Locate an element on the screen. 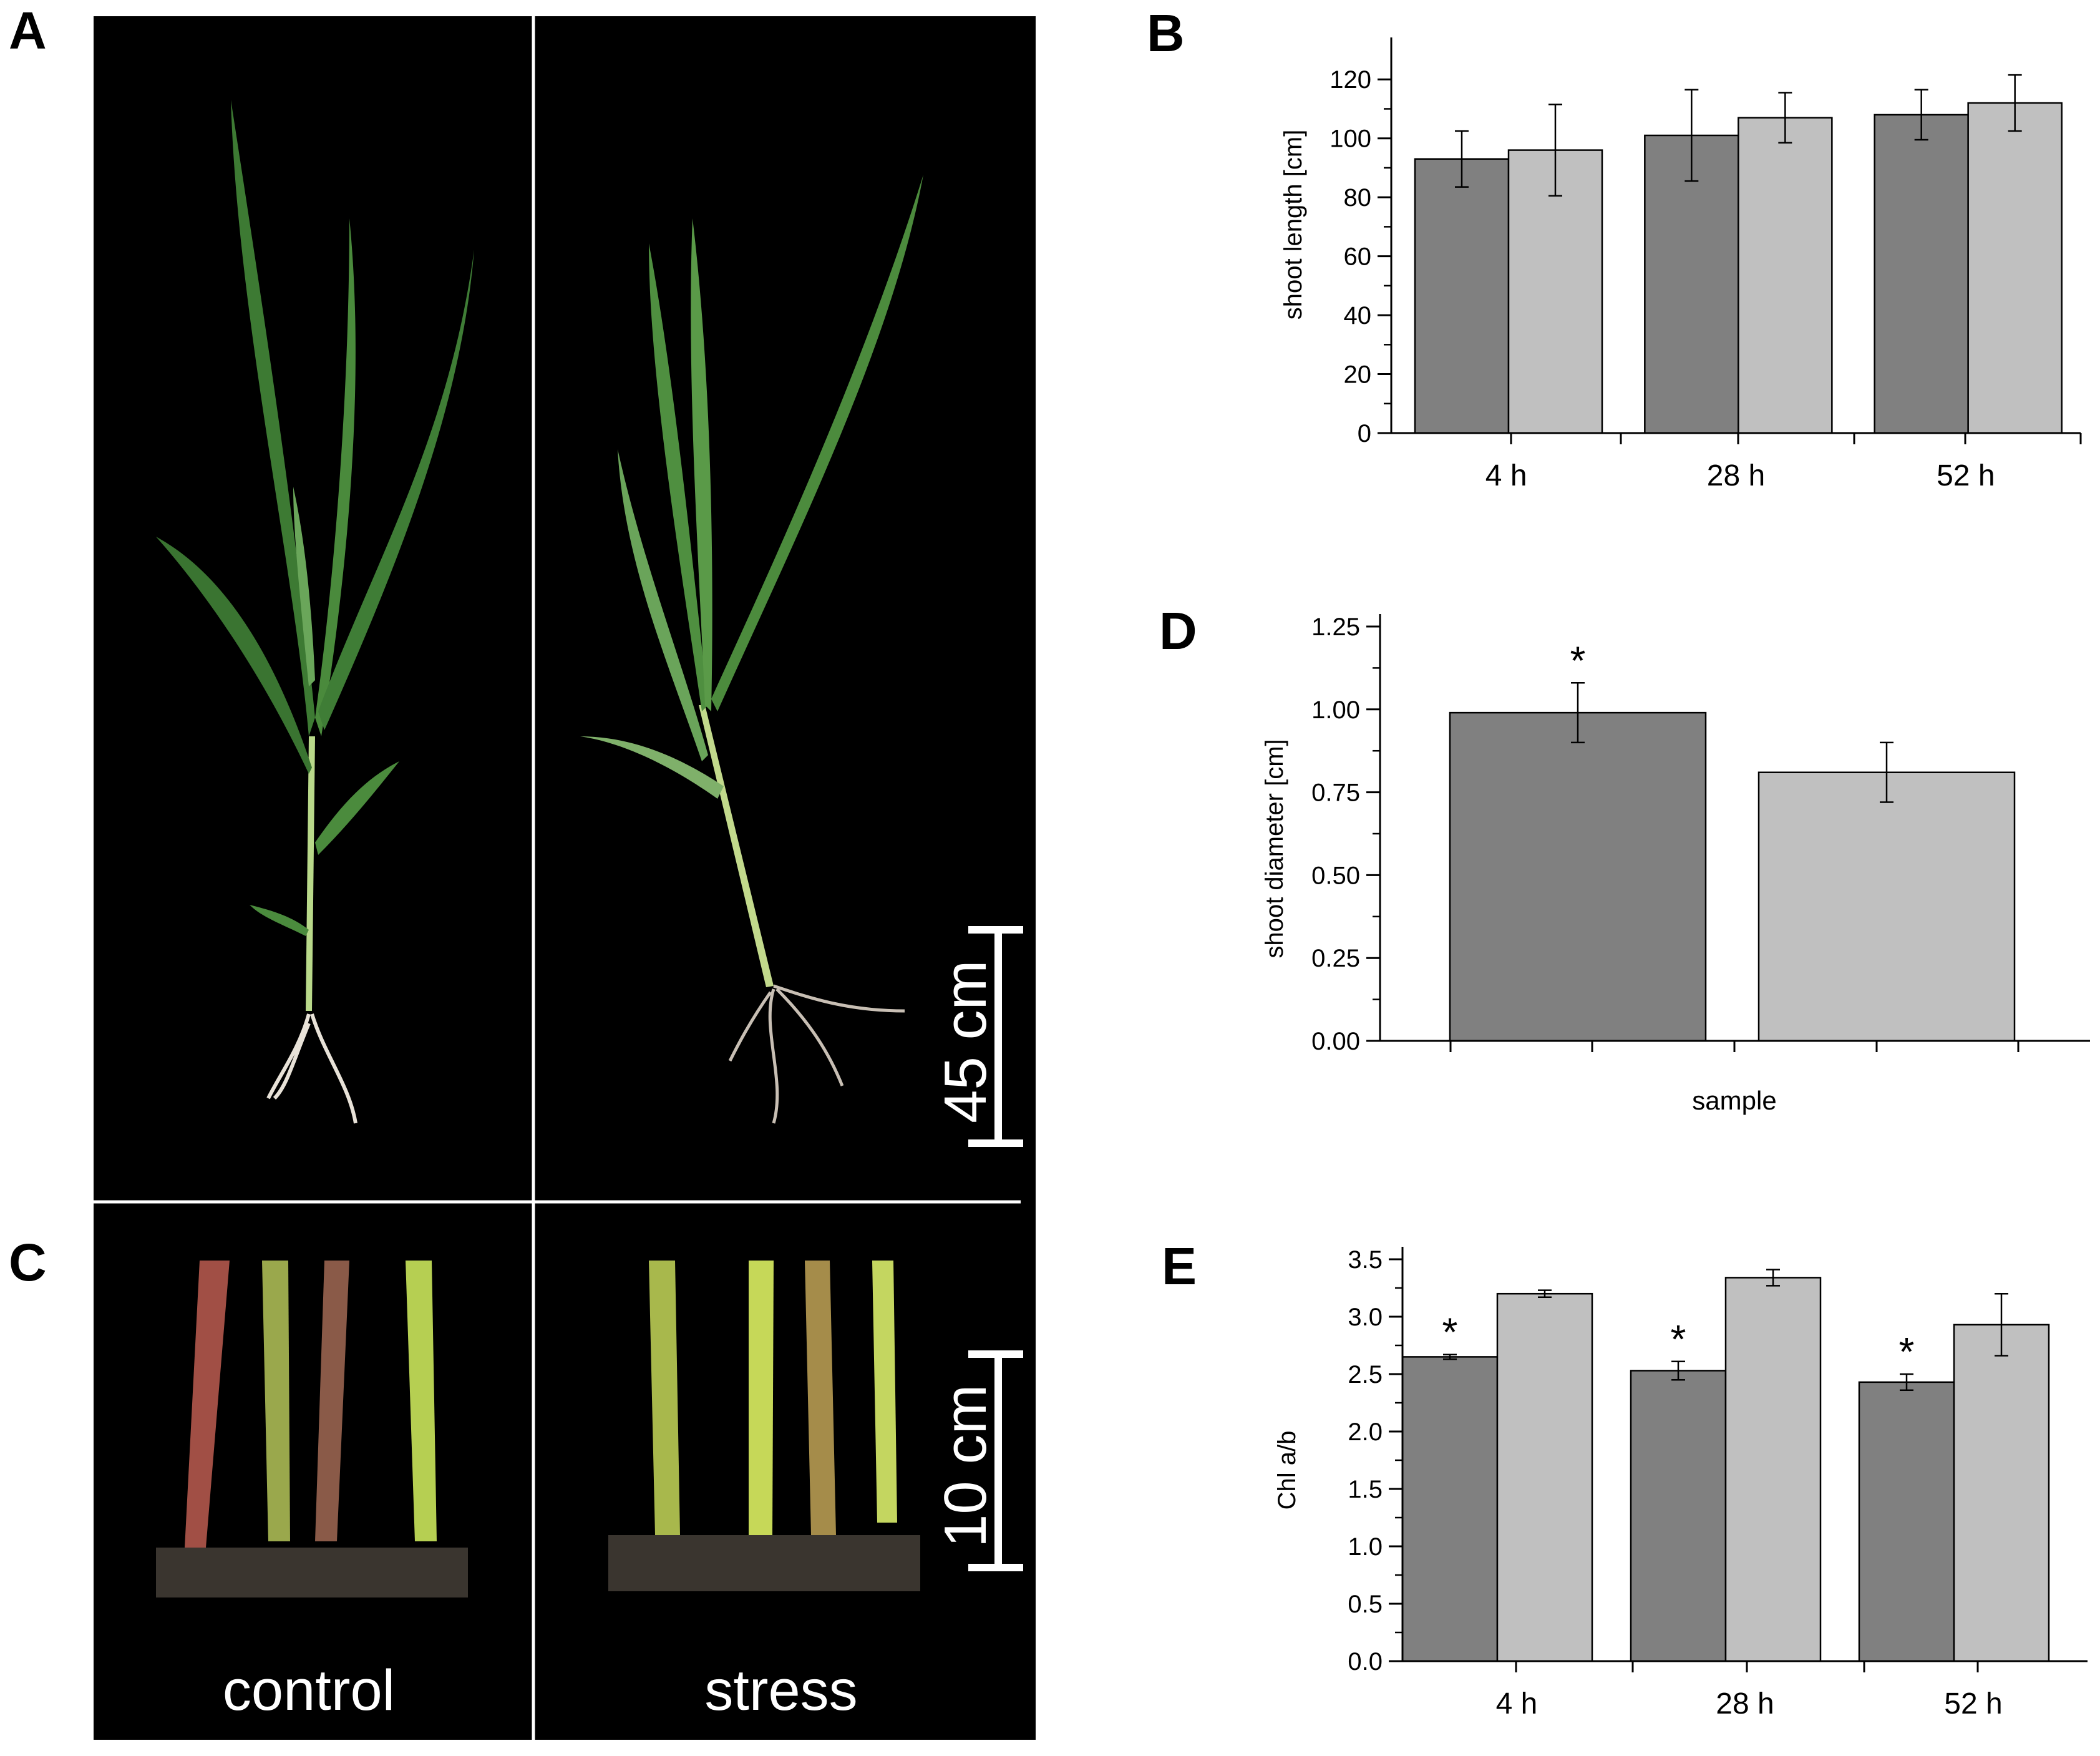  chartE-axes is located at coordinates (1738, 1459).